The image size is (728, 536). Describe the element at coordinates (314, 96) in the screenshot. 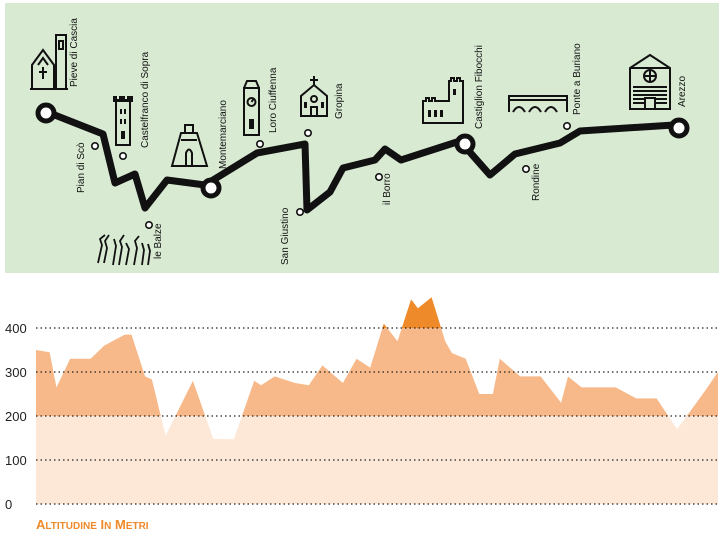

I see `church-icon` at that location.